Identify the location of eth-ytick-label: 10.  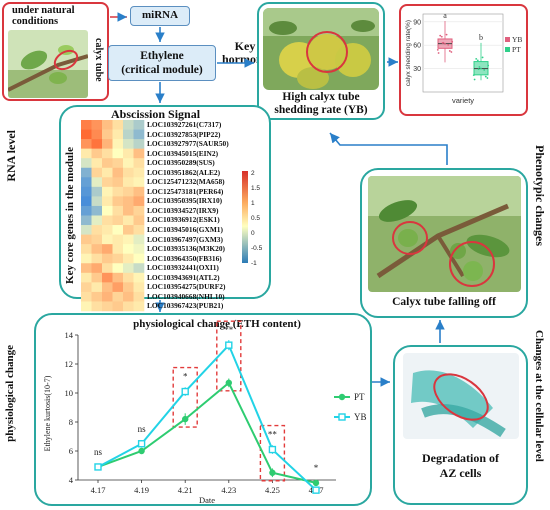
(69, 393).